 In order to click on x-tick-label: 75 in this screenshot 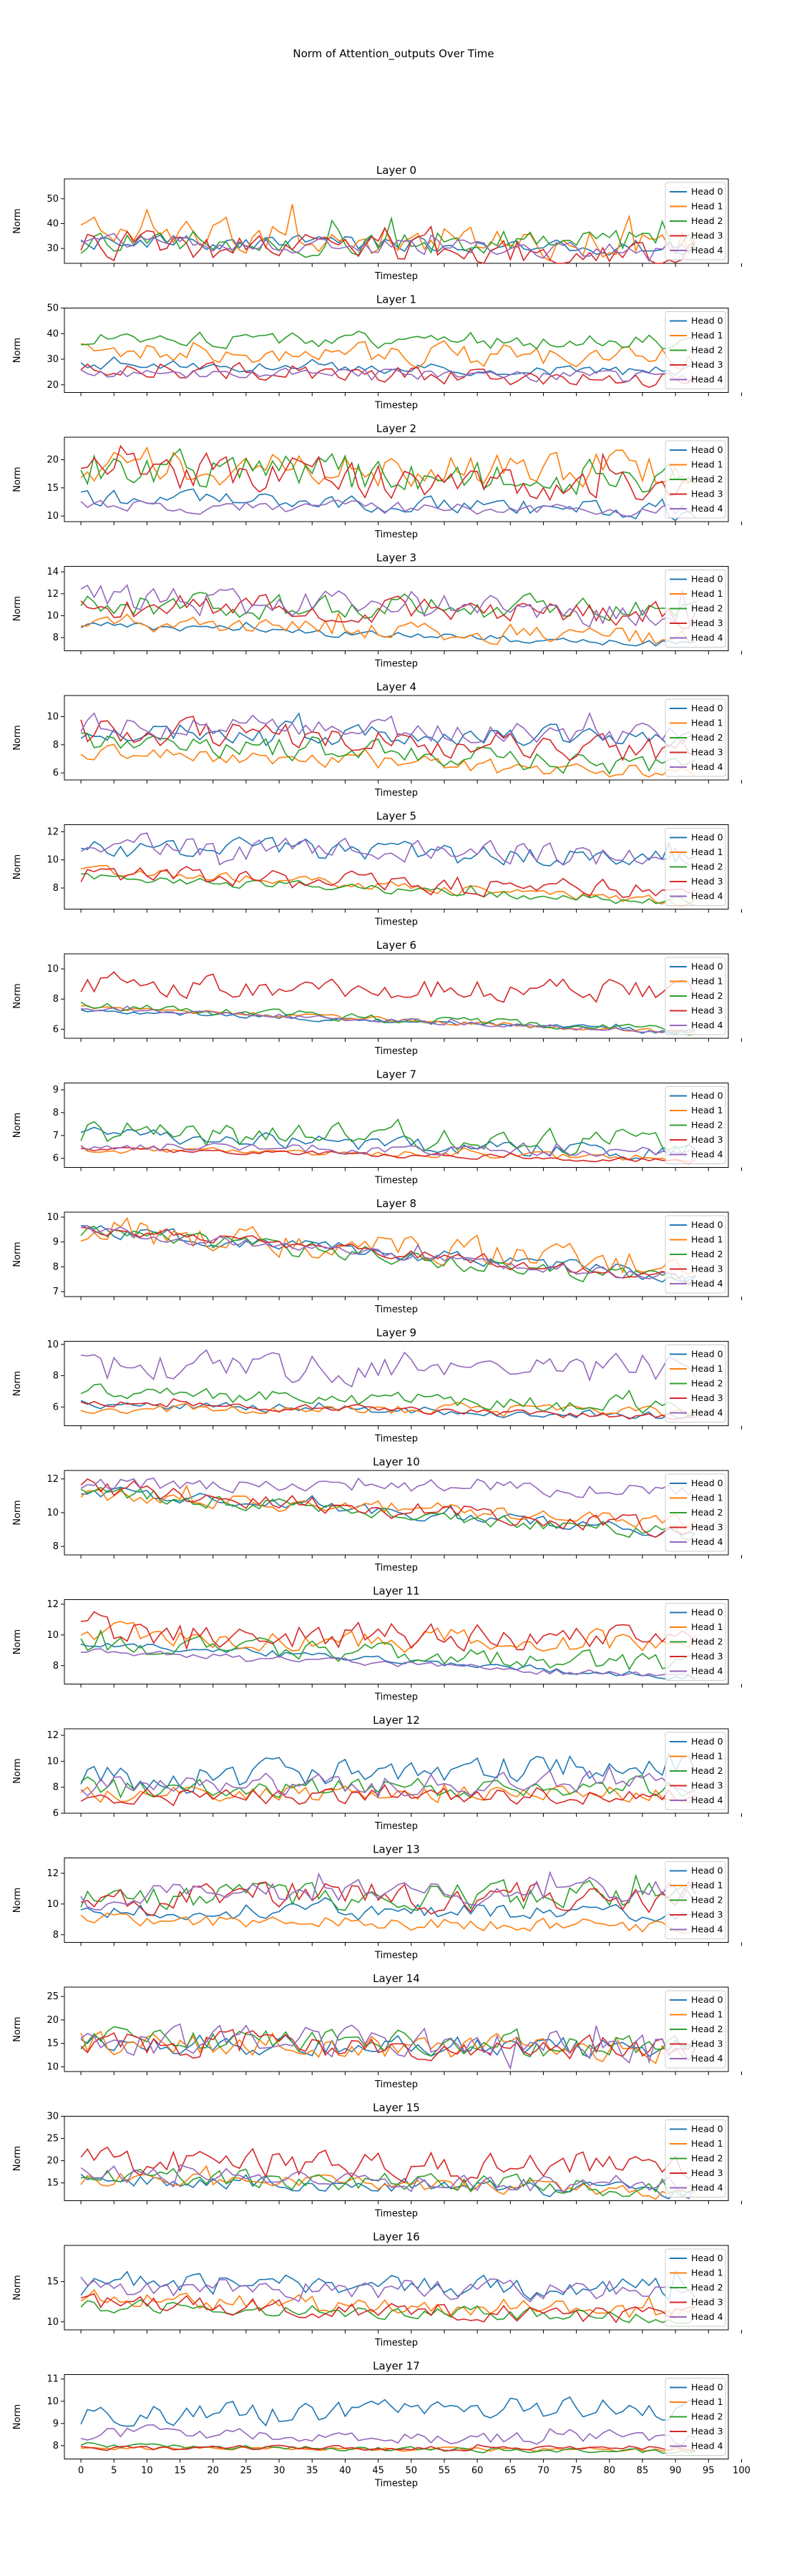, I will do `click(576, 2471)`.